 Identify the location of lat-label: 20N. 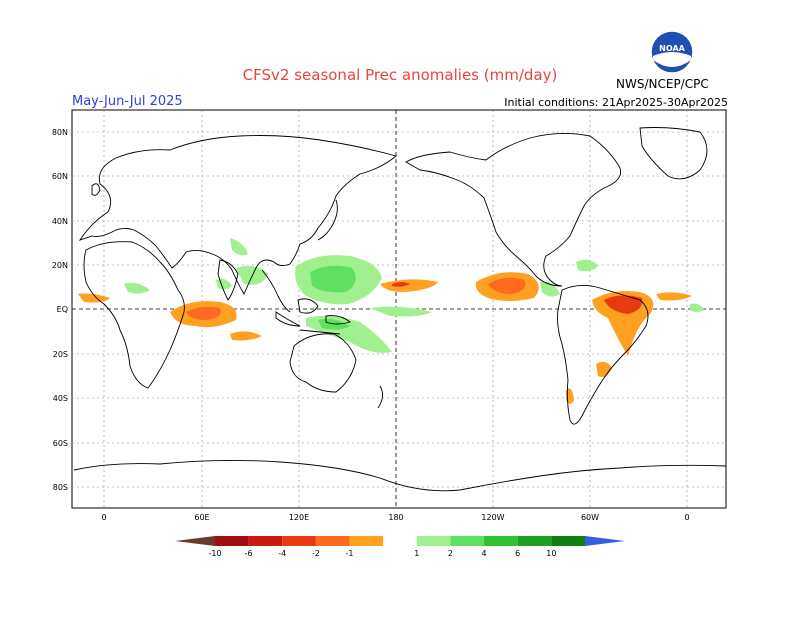
(60, 265).